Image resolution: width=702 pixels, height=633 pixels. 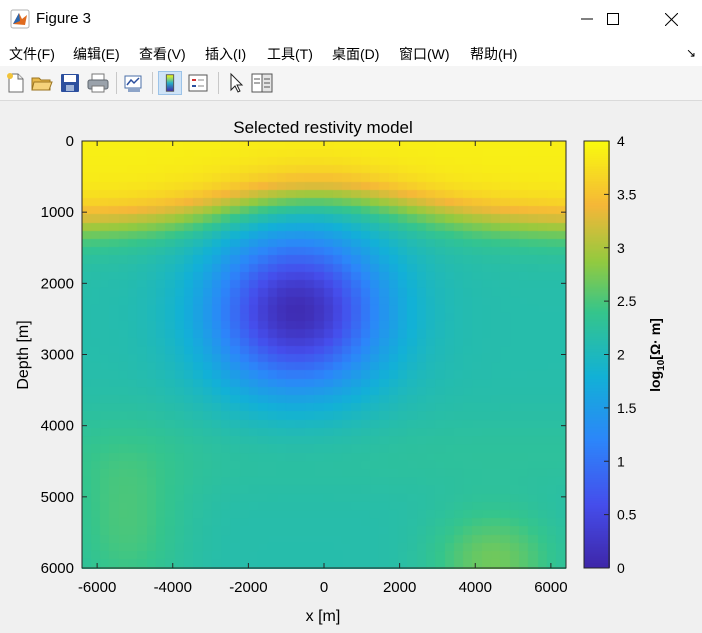 I want to click on y-axis-label: Depth [m], so click(x=23, y=354).